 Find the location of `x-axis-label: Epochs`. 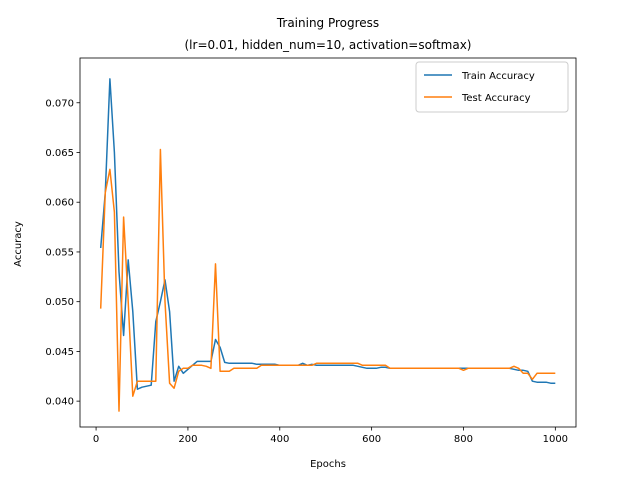

x-axis-label: Epochs is located at coordinates (328, 464).